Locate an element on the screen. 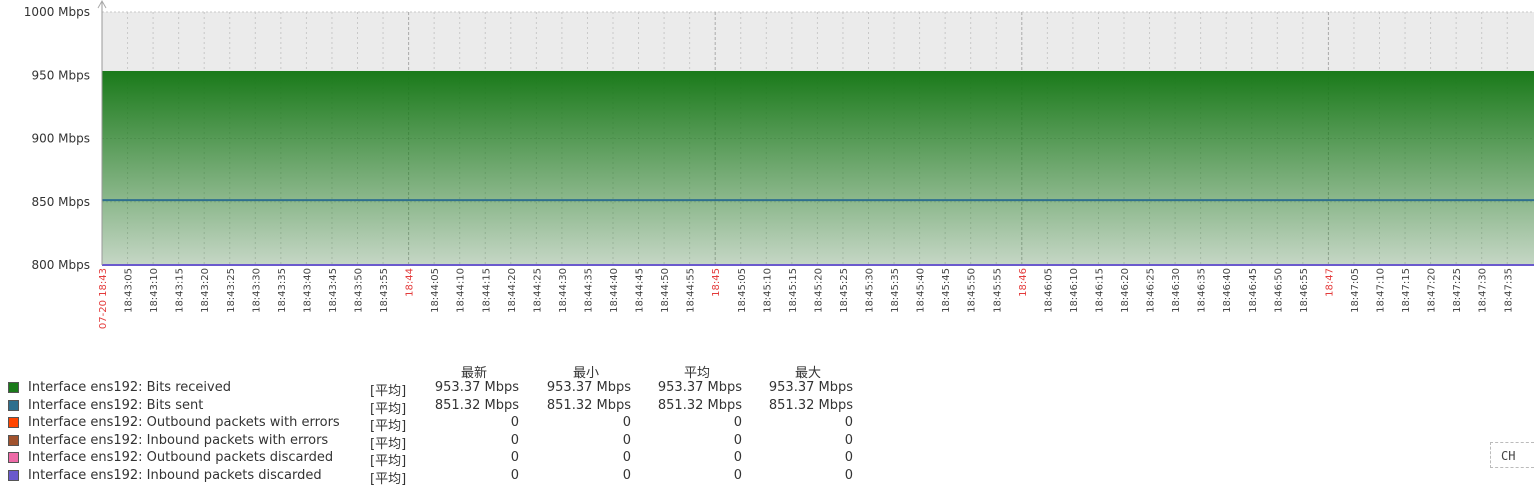  x-tick-label: 18:44:35 is located at coordinates (588, 290).